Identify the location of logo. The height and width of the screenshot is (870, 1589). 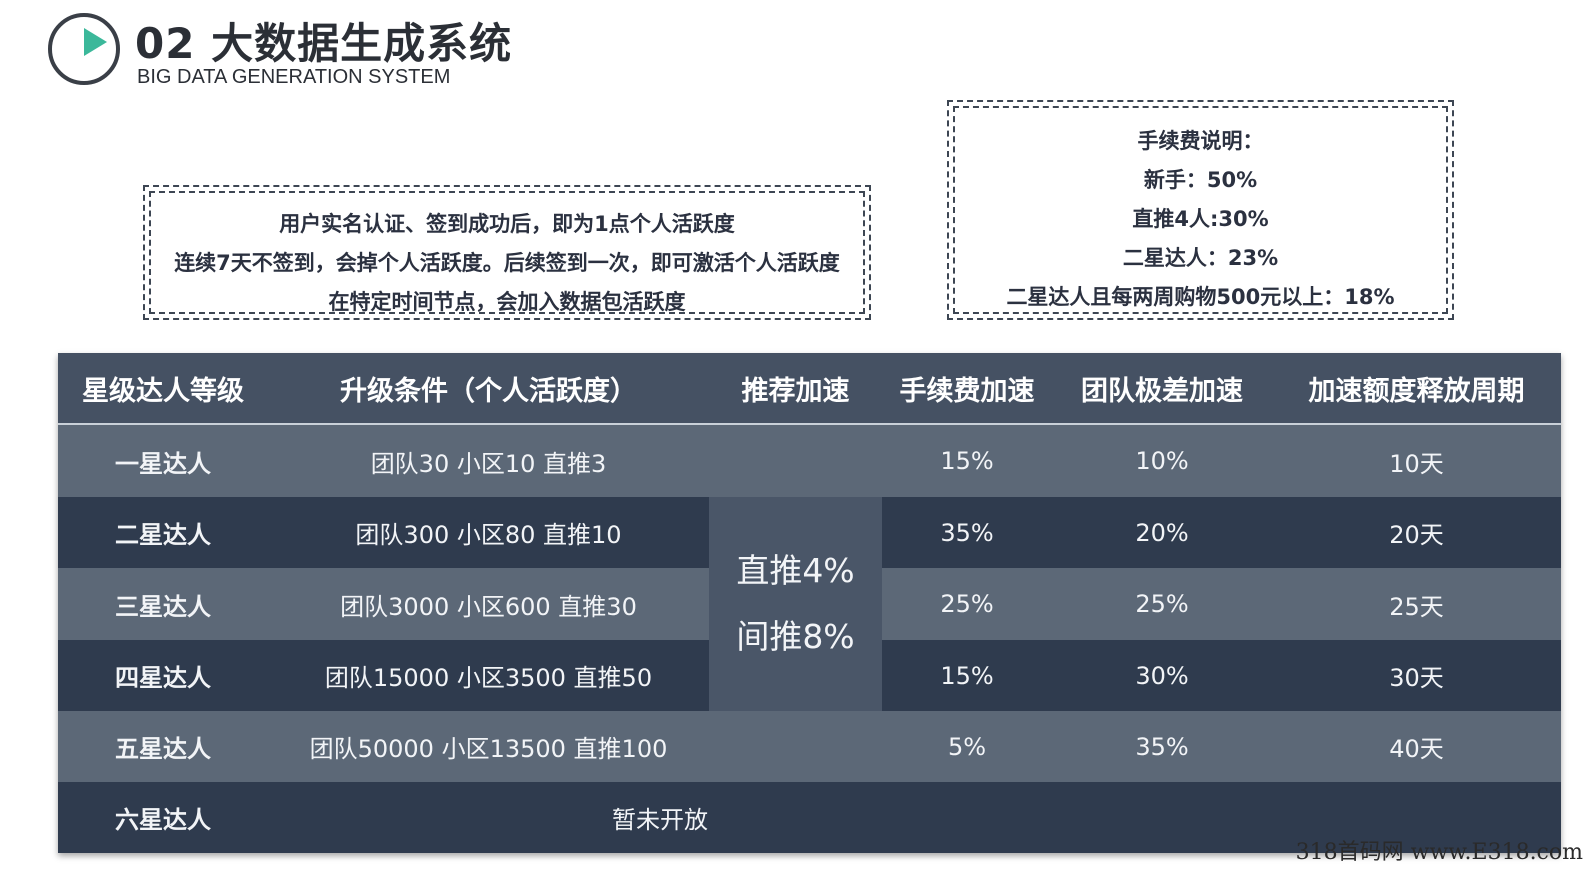
(84, 49).